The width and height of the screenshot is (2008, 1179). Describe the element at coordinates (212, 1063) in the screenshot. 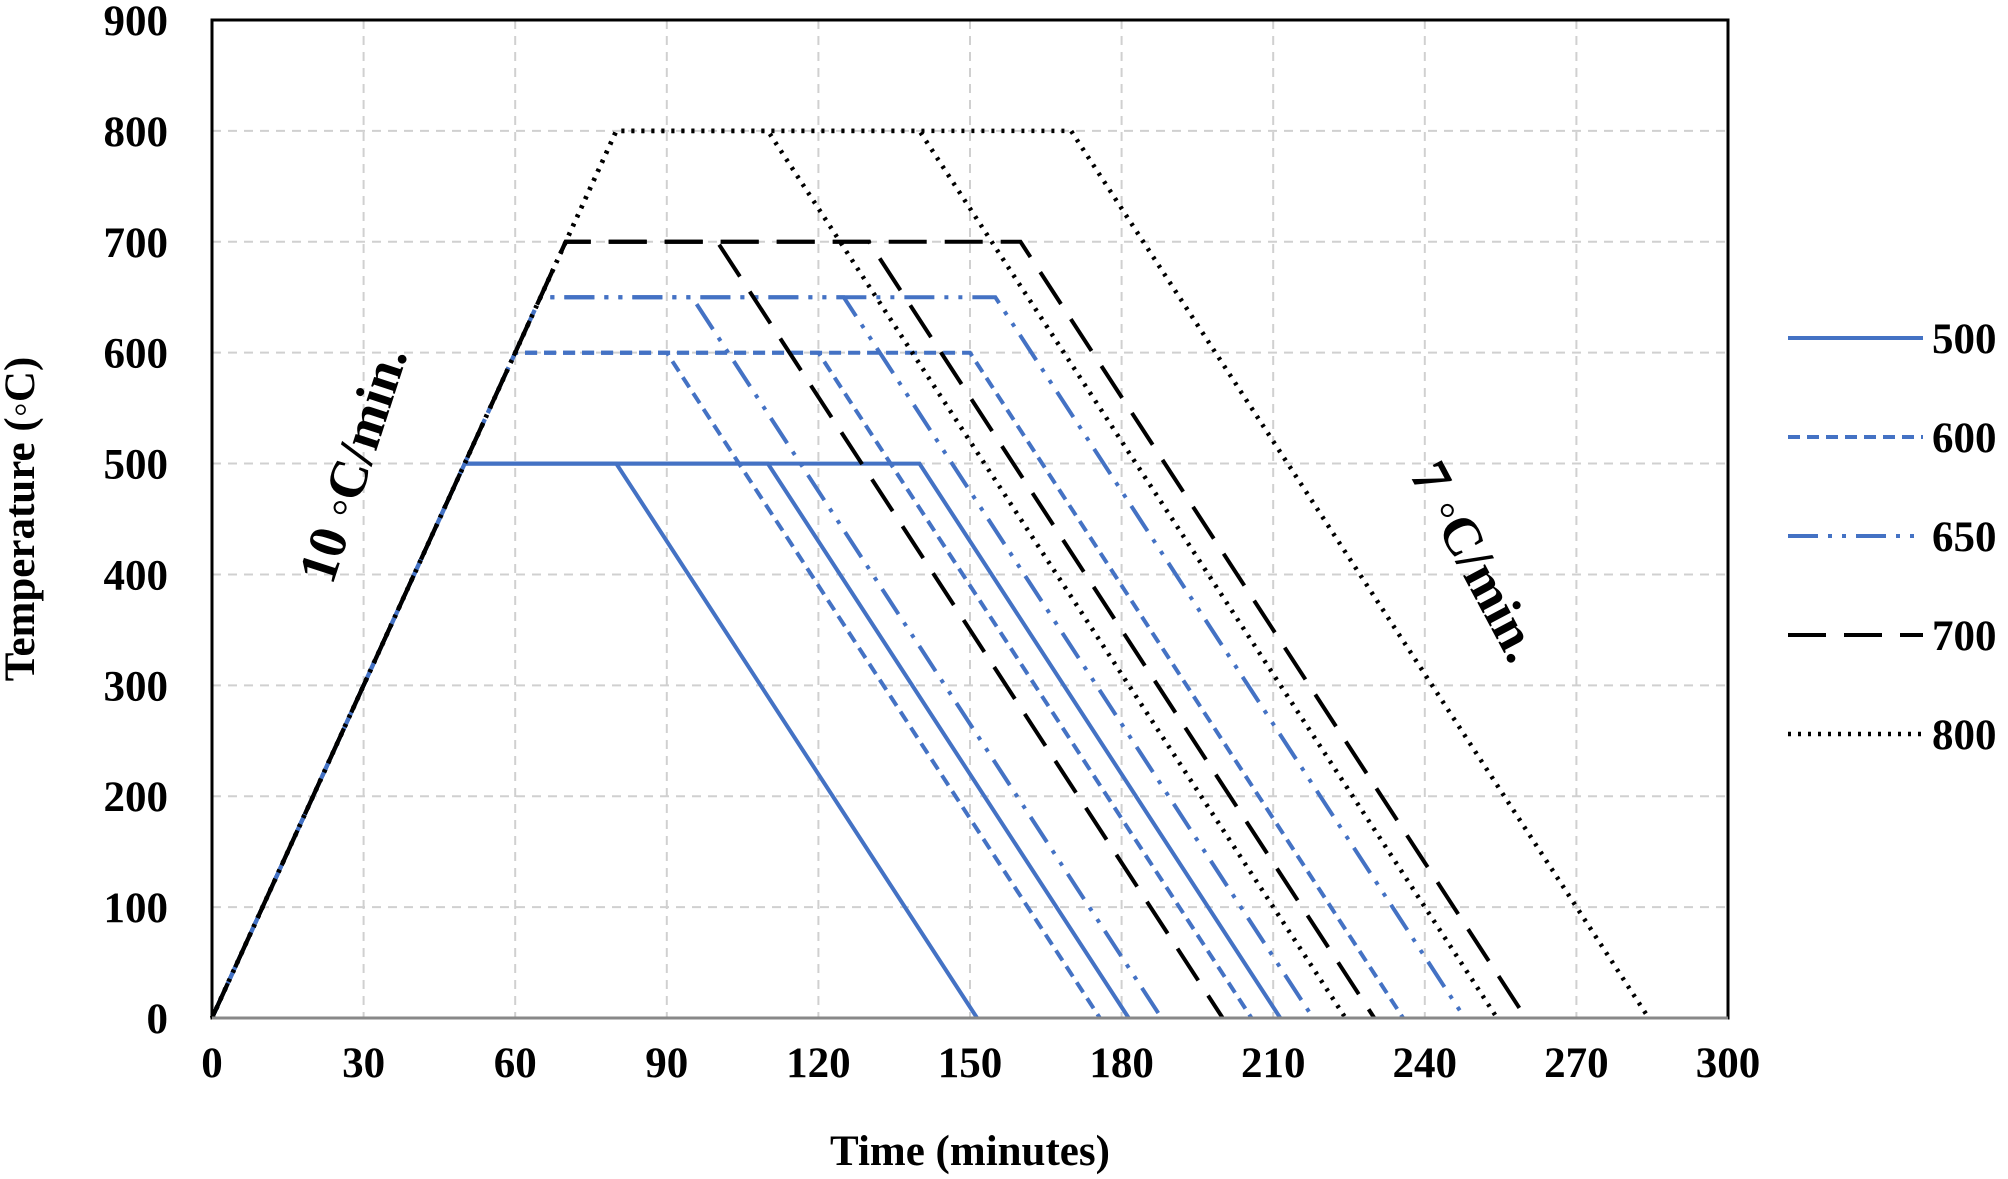

I see `x-tick-label: 0` at that location.